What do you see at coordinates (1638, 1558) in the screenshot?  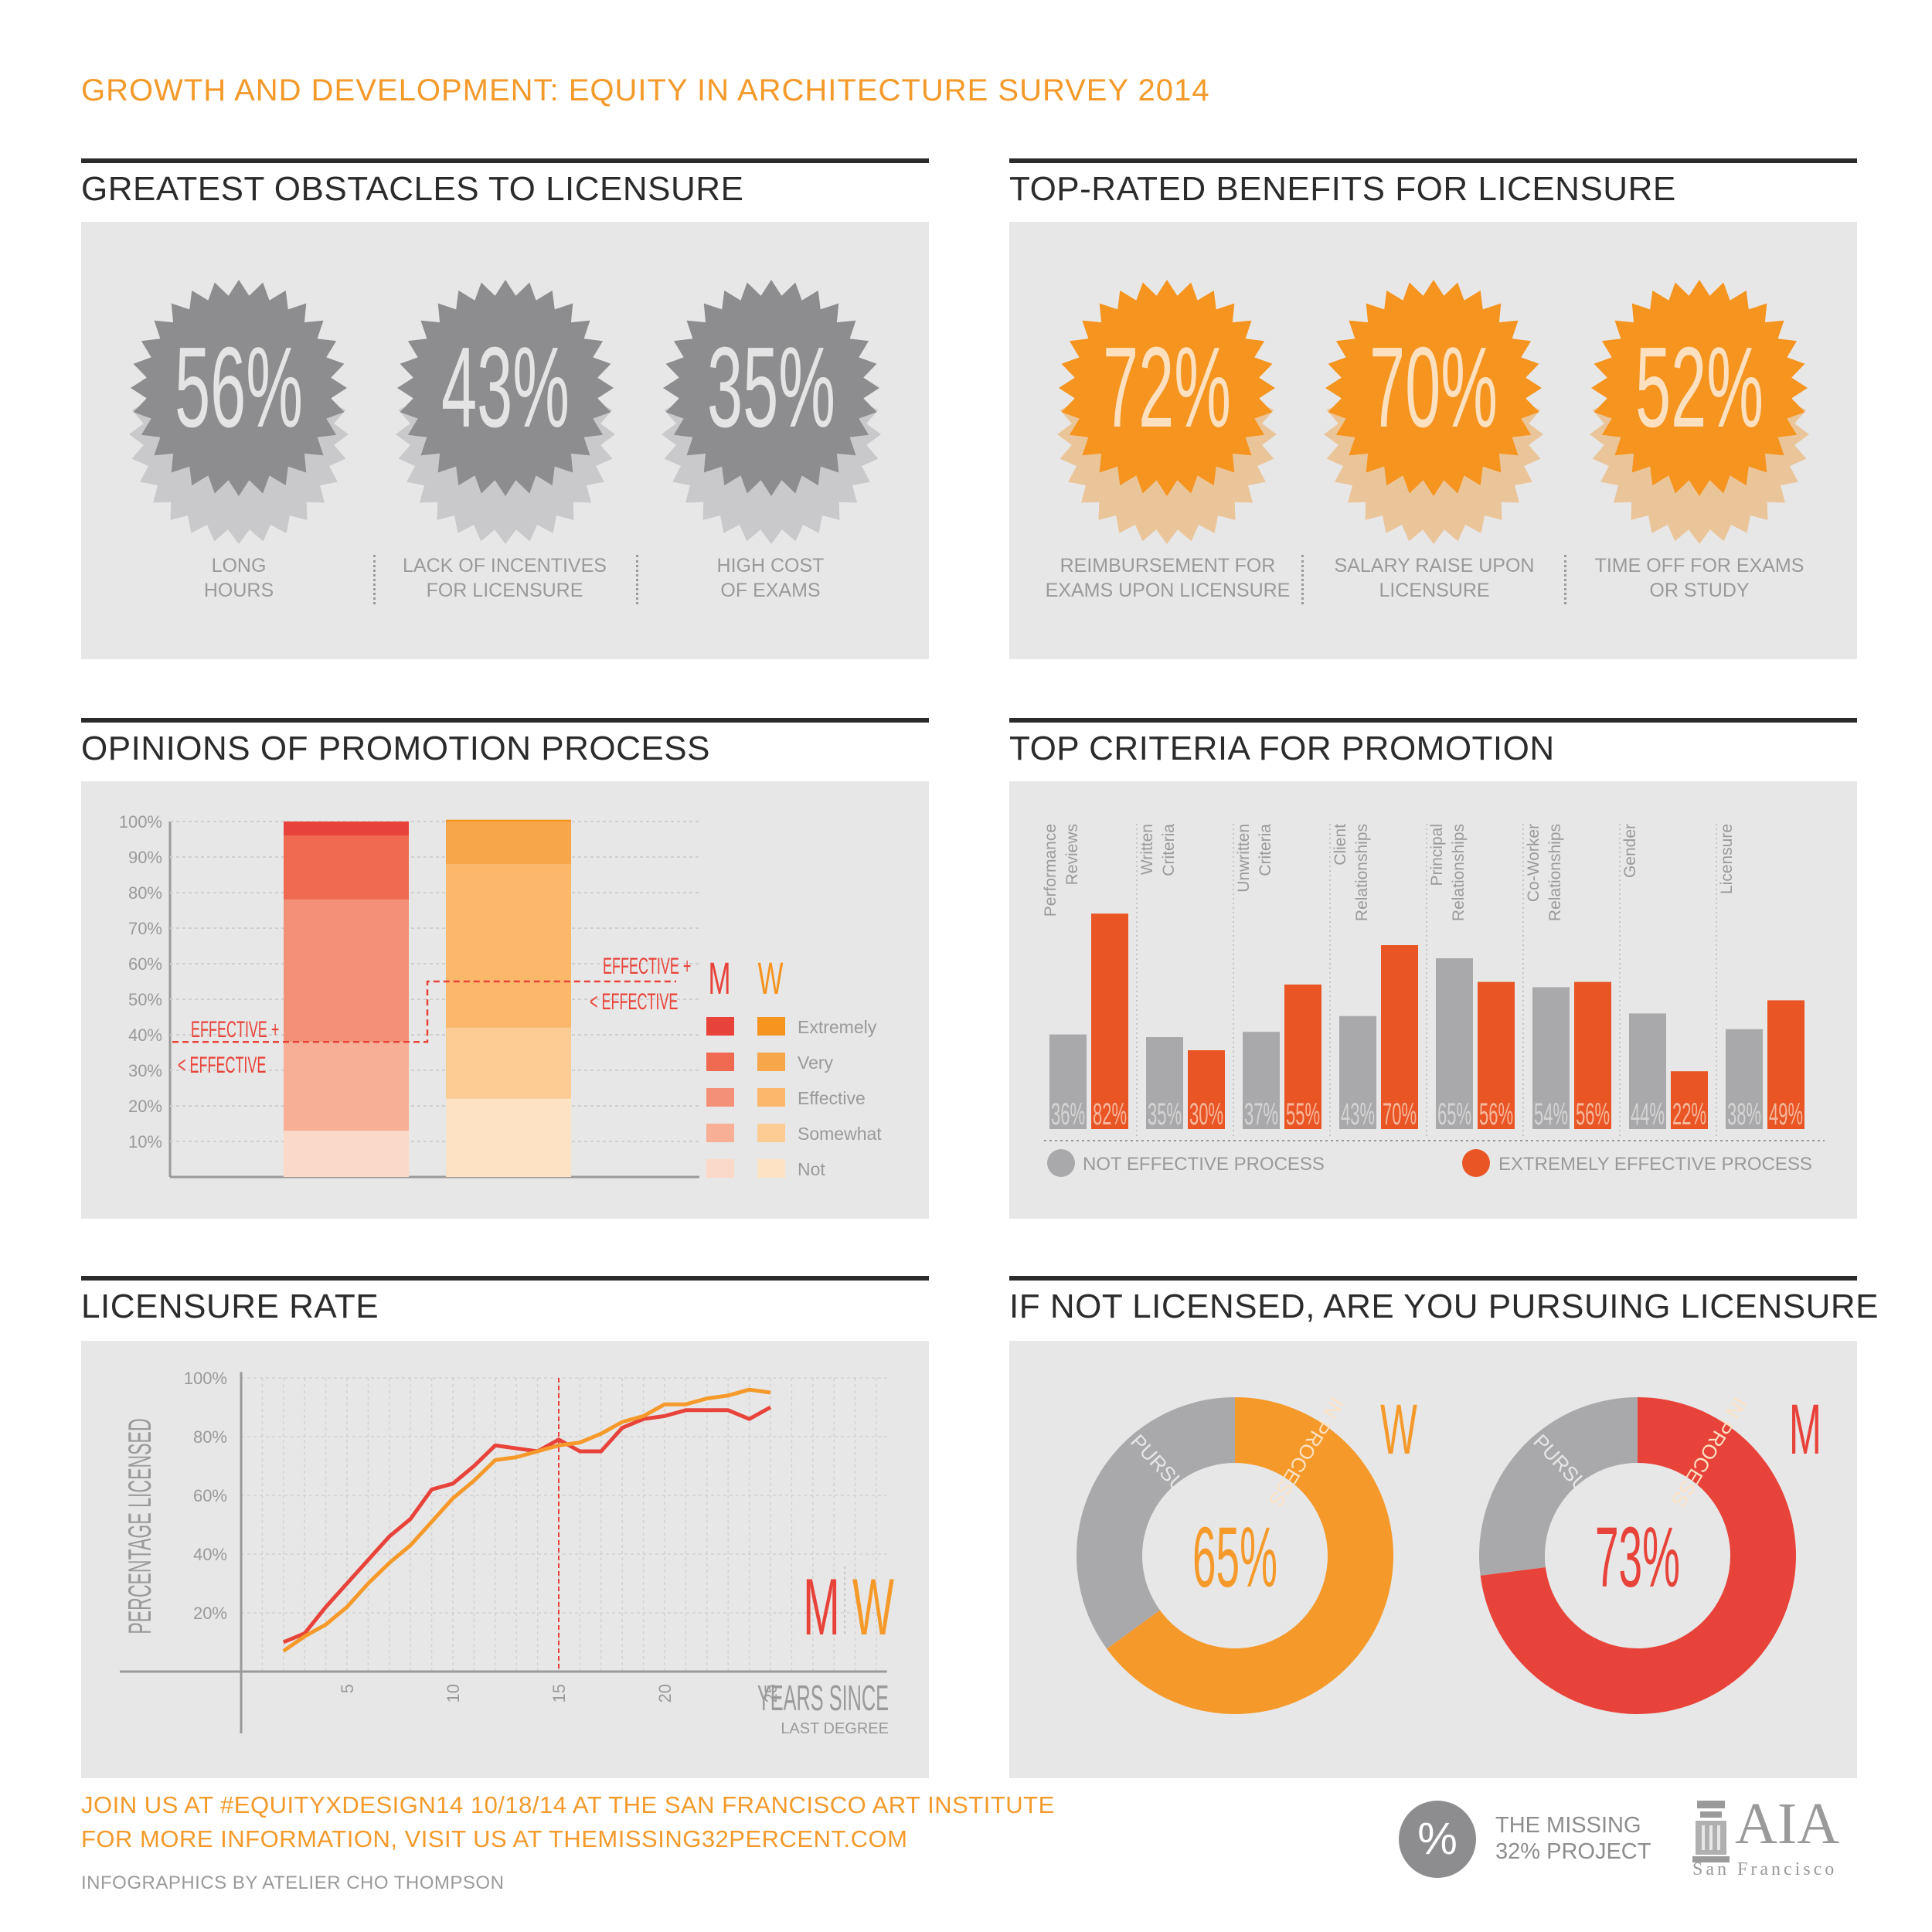 I see `donut-center-value: 73%` at bounding box center [1638, 1558].